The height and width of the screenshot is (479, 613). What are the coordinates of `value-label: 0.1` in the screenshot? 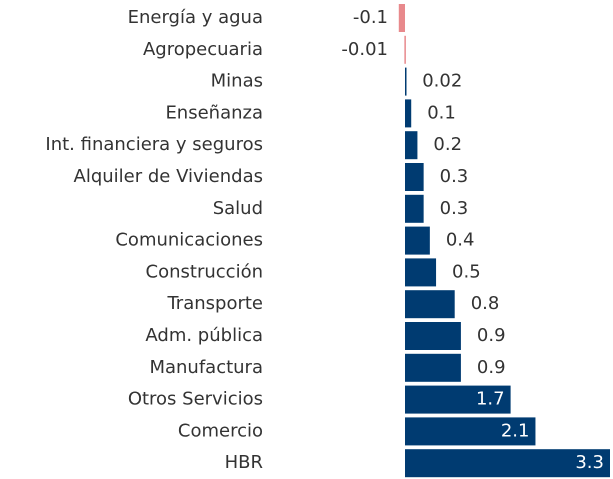 It's located at (441, 112).